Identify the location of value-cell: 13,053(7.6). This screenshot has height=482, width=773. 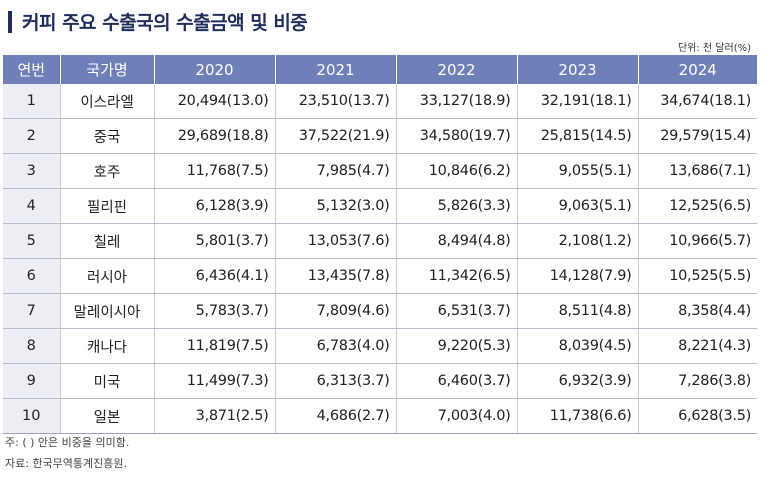
(336, 241).